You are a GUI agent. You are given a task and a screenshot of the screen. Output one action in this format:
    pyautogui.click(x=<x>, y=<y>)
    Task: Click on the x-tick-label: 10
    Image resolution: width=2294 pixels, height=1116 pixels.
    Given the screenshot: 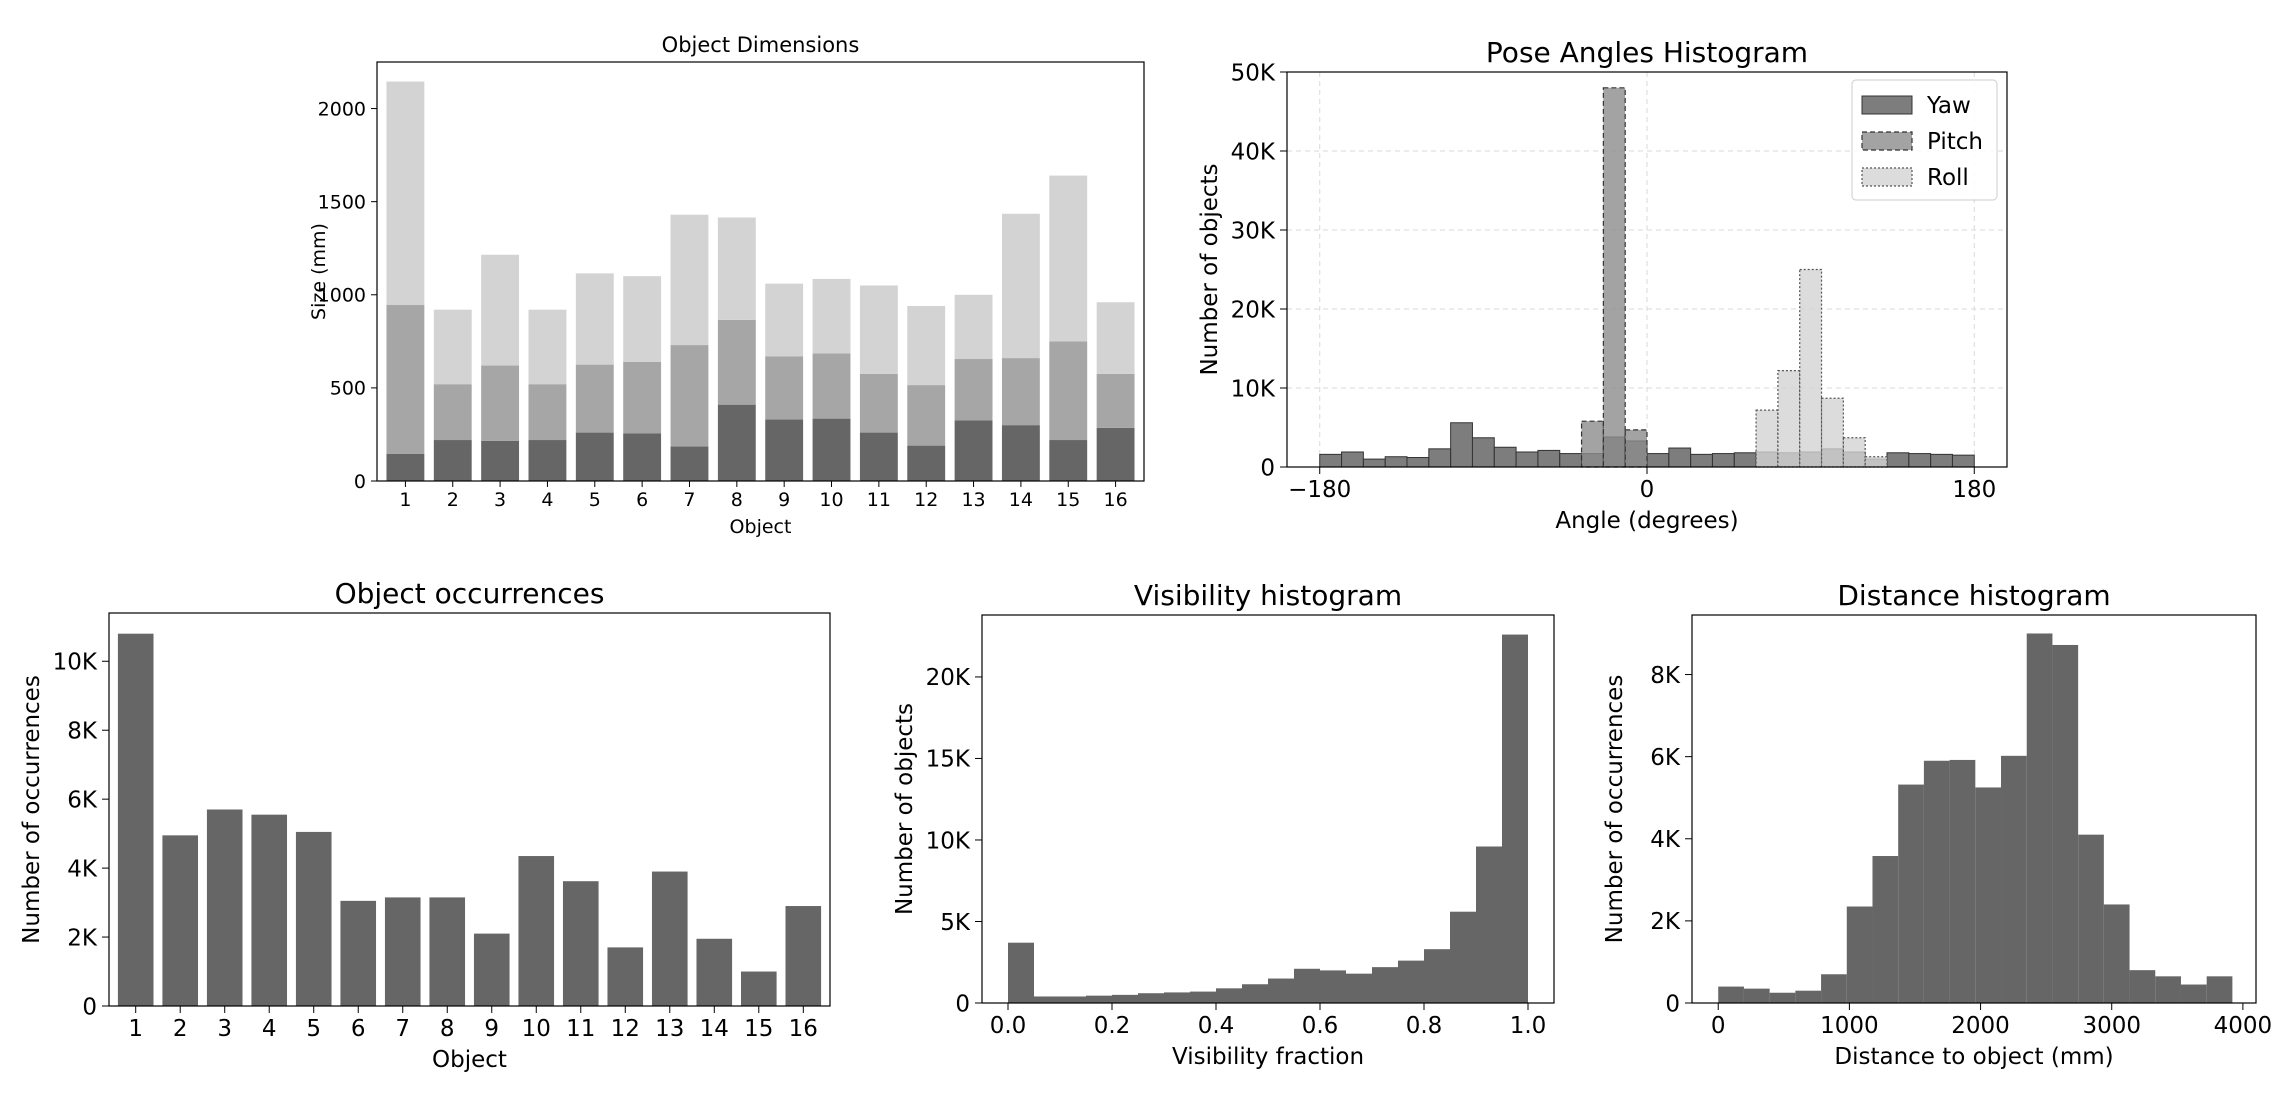 What is the action you would take?
    pyautogui.click(x=536, y=1029)
    